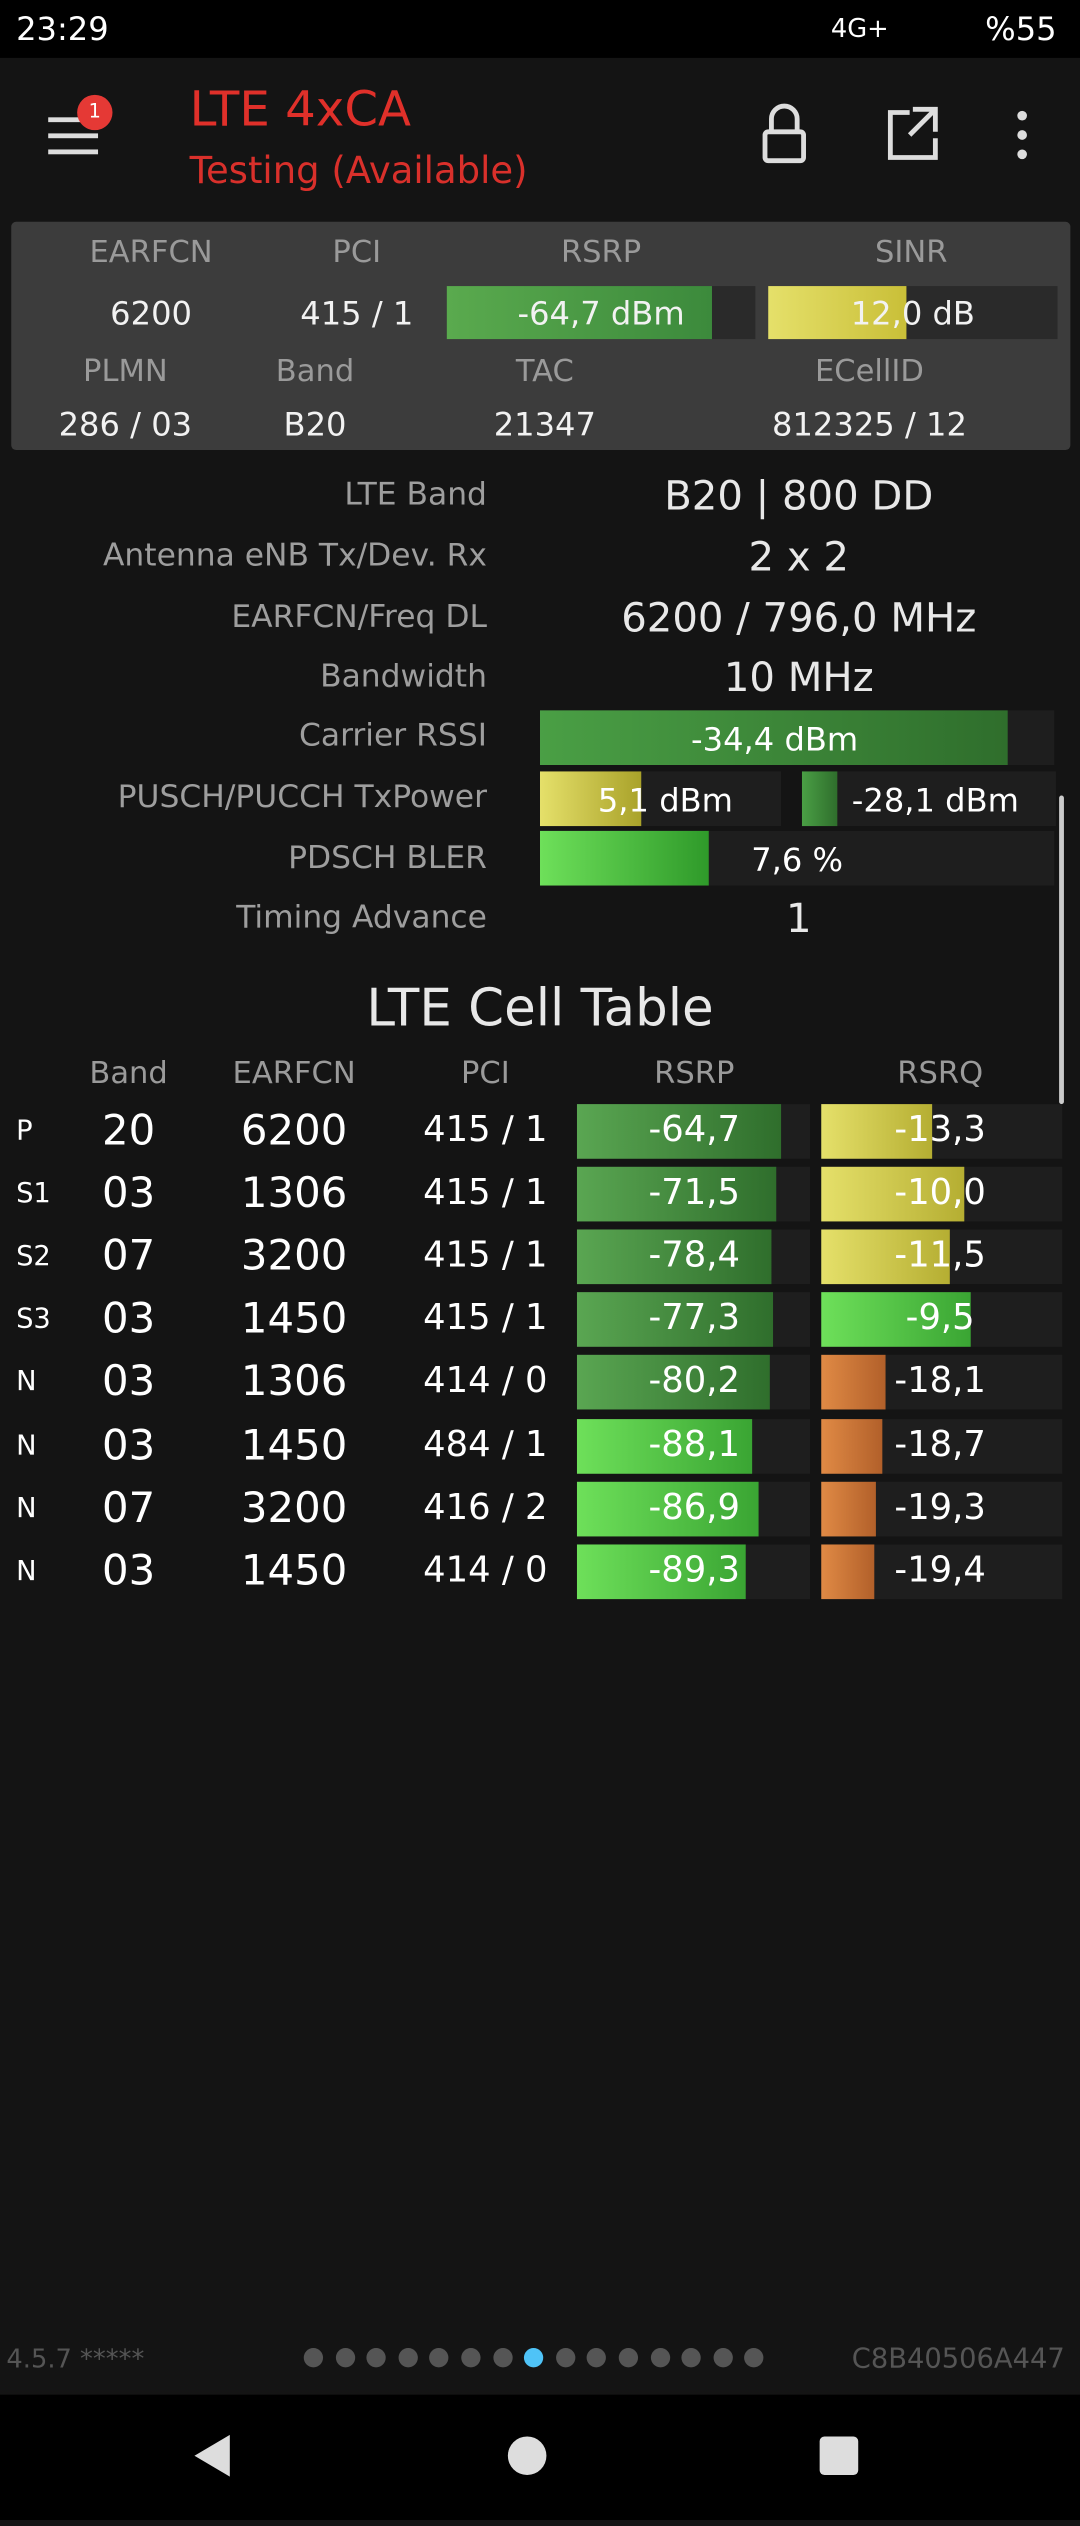 This screenshot has height=2526, width=1080. I want to click on share-button, so click(912, 133).